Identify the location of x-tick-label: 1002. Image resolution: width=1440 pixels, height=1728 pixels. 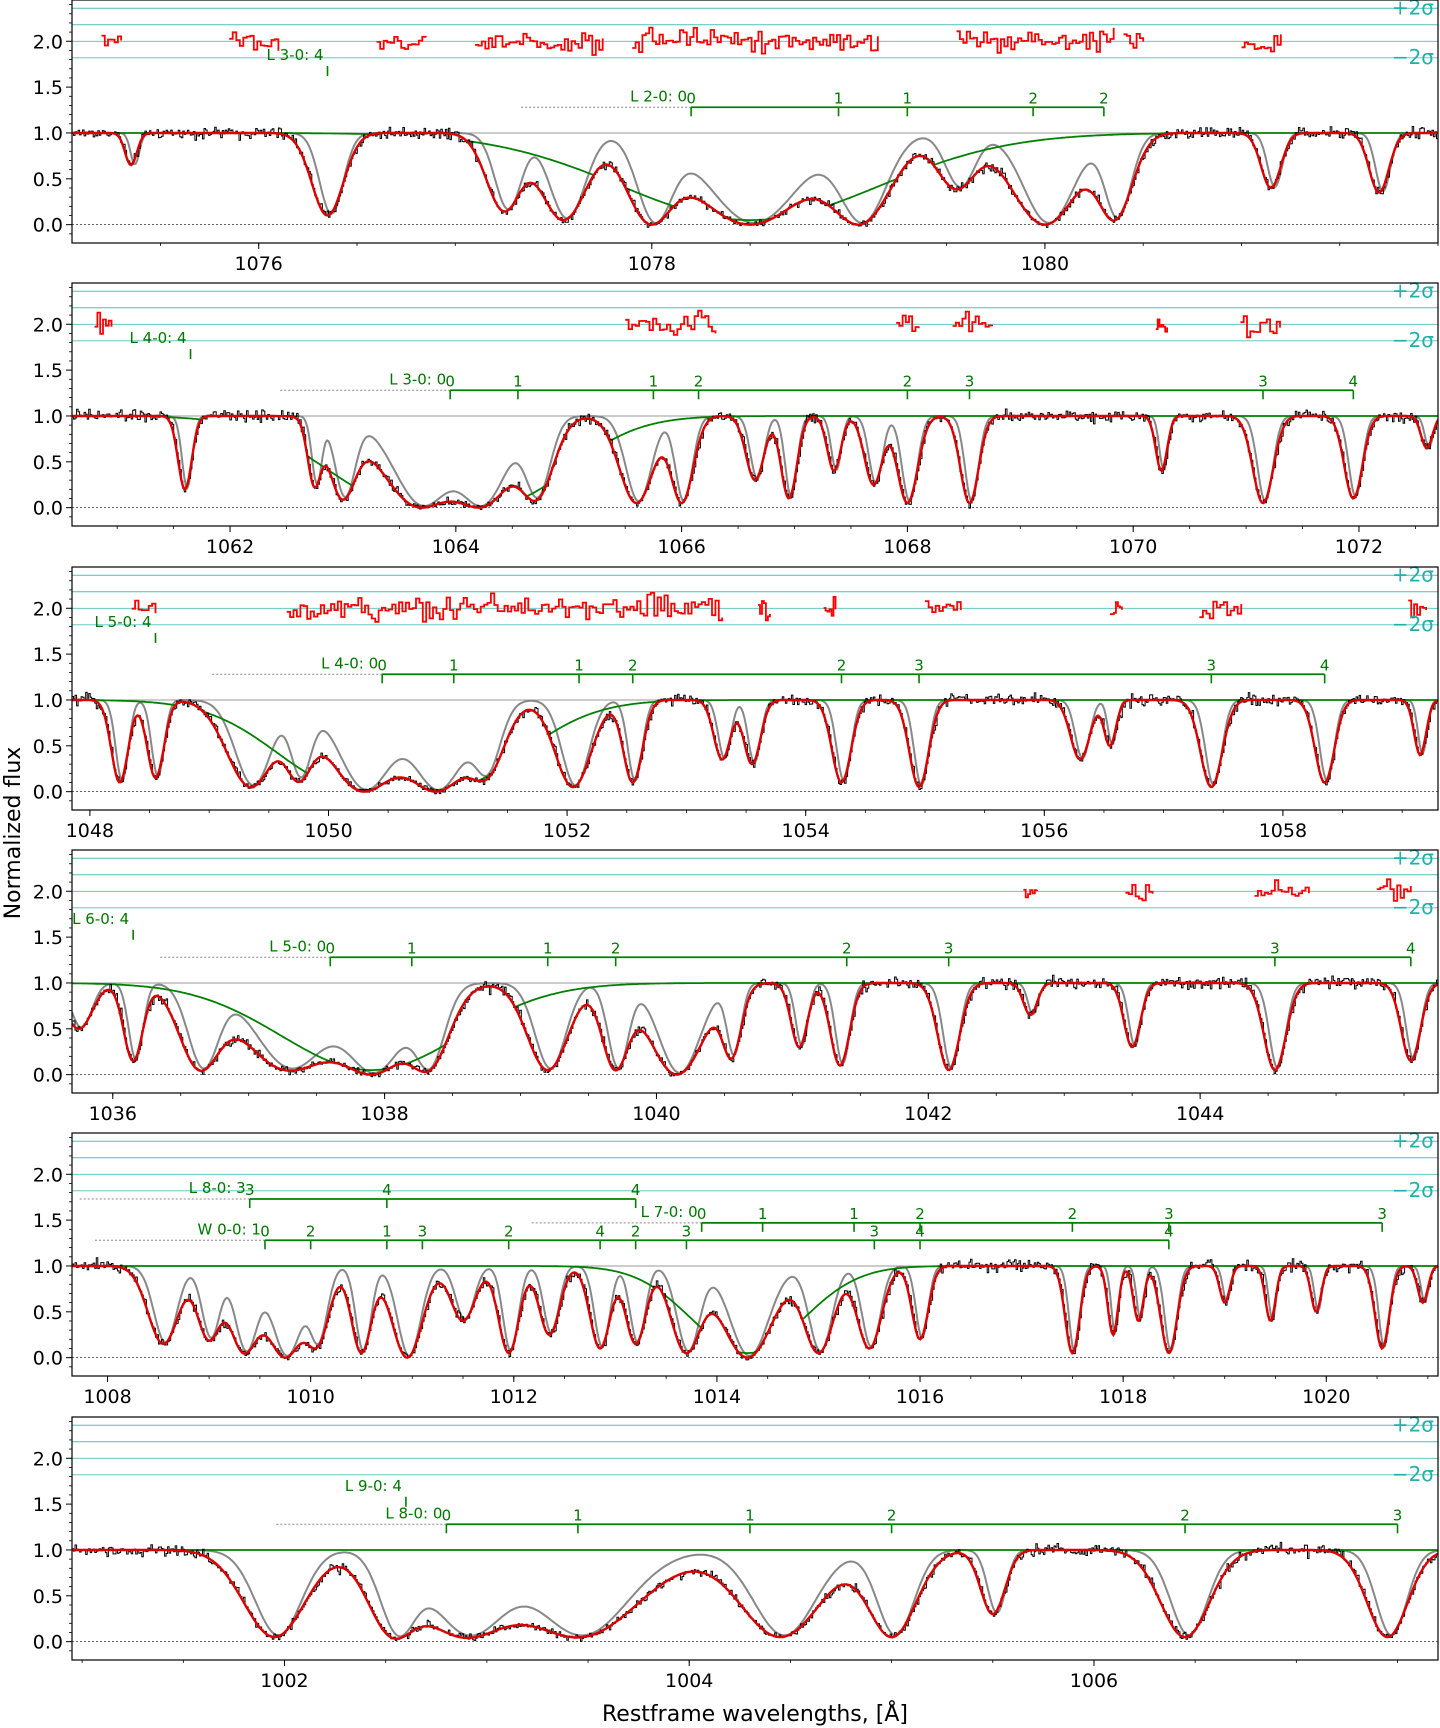
(284, 1681).